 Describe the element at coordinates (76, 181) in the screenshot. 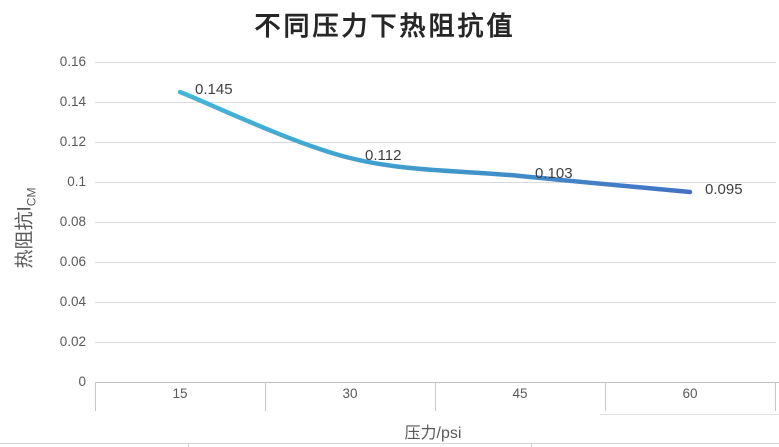

I see `y-tick-label: 0.1` at that location.